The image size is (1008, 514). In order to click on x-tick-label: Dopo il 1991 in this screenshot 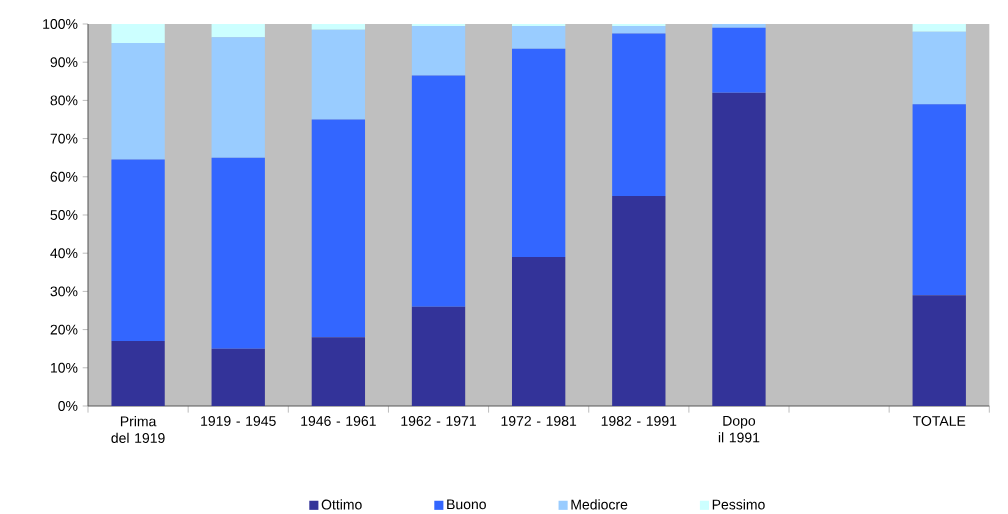, I will do `click(739, 429)`.